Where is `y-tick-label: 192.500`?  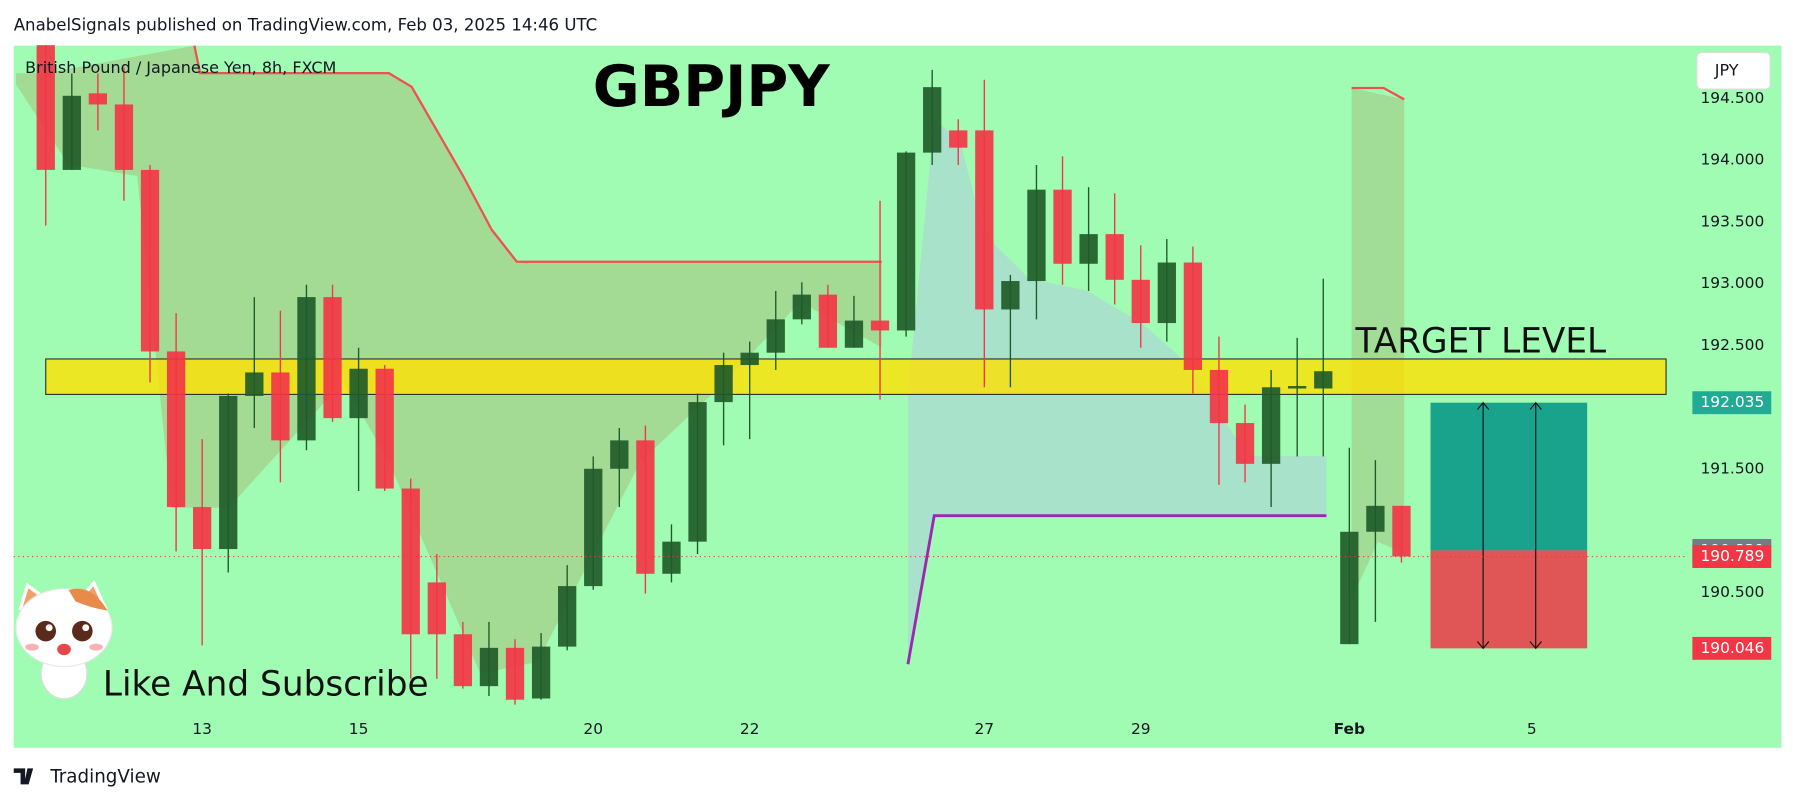 y-tick-label: 192.500 is located at coordinates (1733, 345).